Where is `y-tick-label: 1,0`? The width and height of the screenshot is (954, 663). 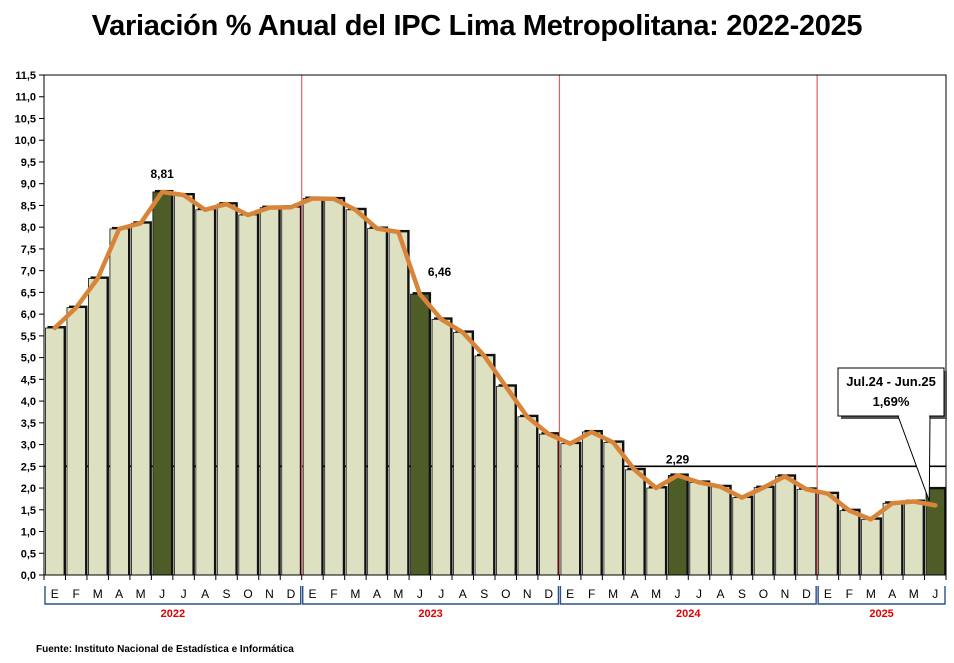 y-tick-label: 1,0 is located at coordinates (28, 533).